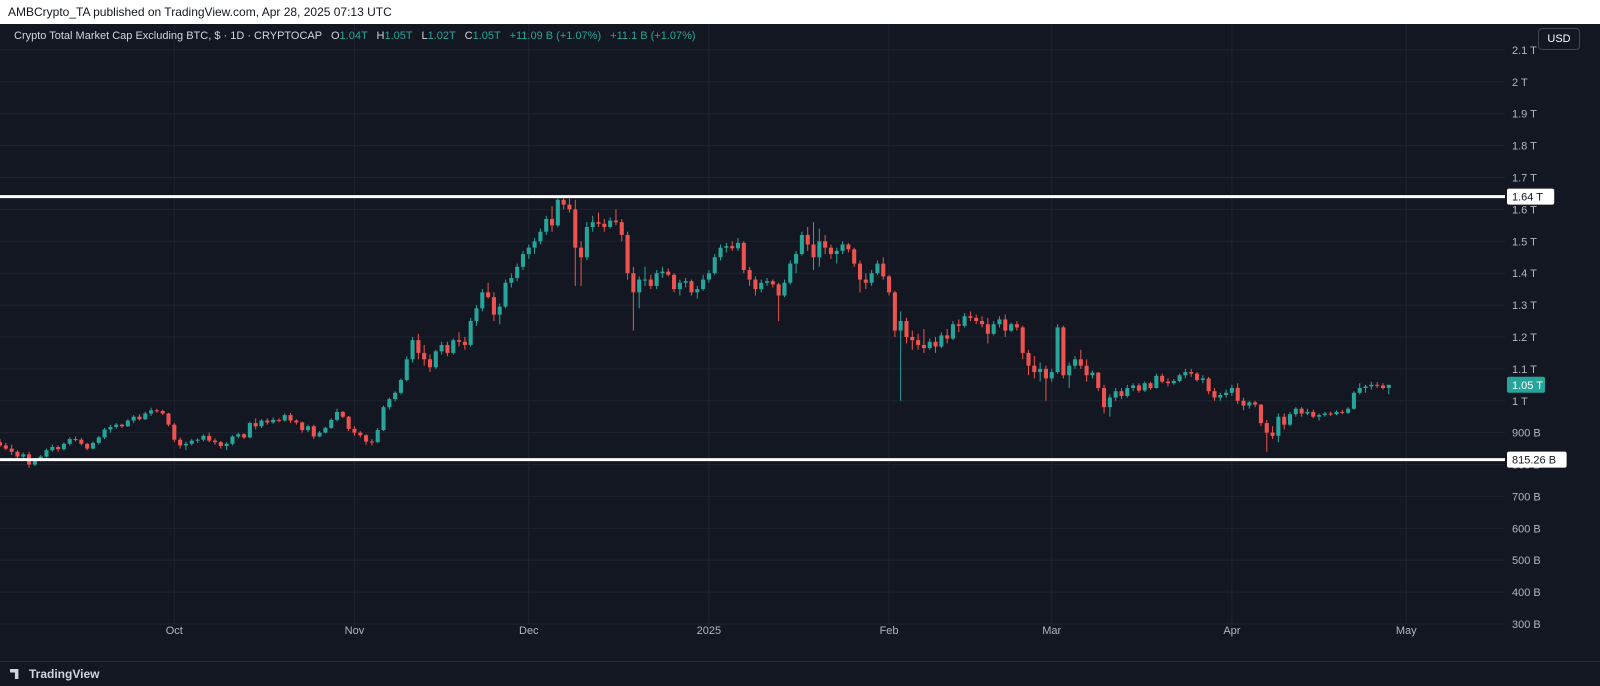 The image size is (1600, 686). I want to click on time-axis: Oct Nov Dec 2025 Feb Mar Apr May, so click(791, 631).